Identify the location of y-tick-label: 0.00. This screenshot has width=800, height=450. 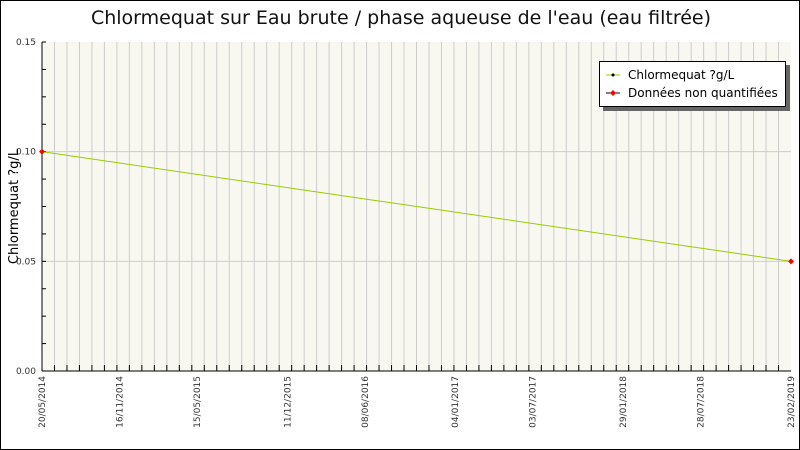
(26, 372).